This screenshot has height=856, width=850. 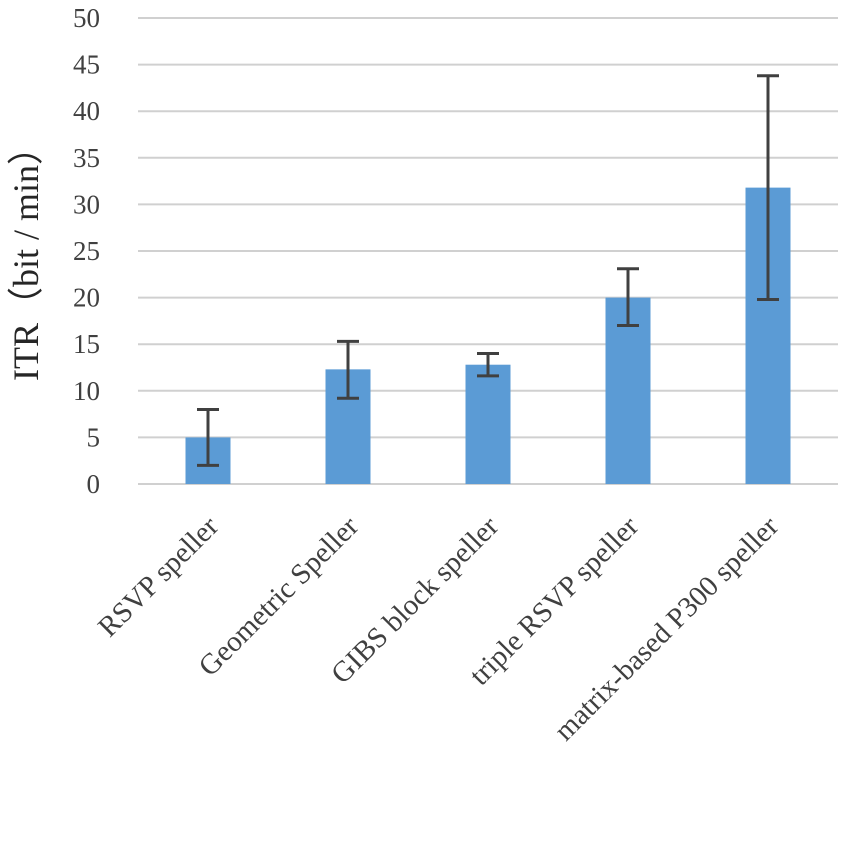 I want to click on y-tick-label: 25, so click(x=86, y=251).